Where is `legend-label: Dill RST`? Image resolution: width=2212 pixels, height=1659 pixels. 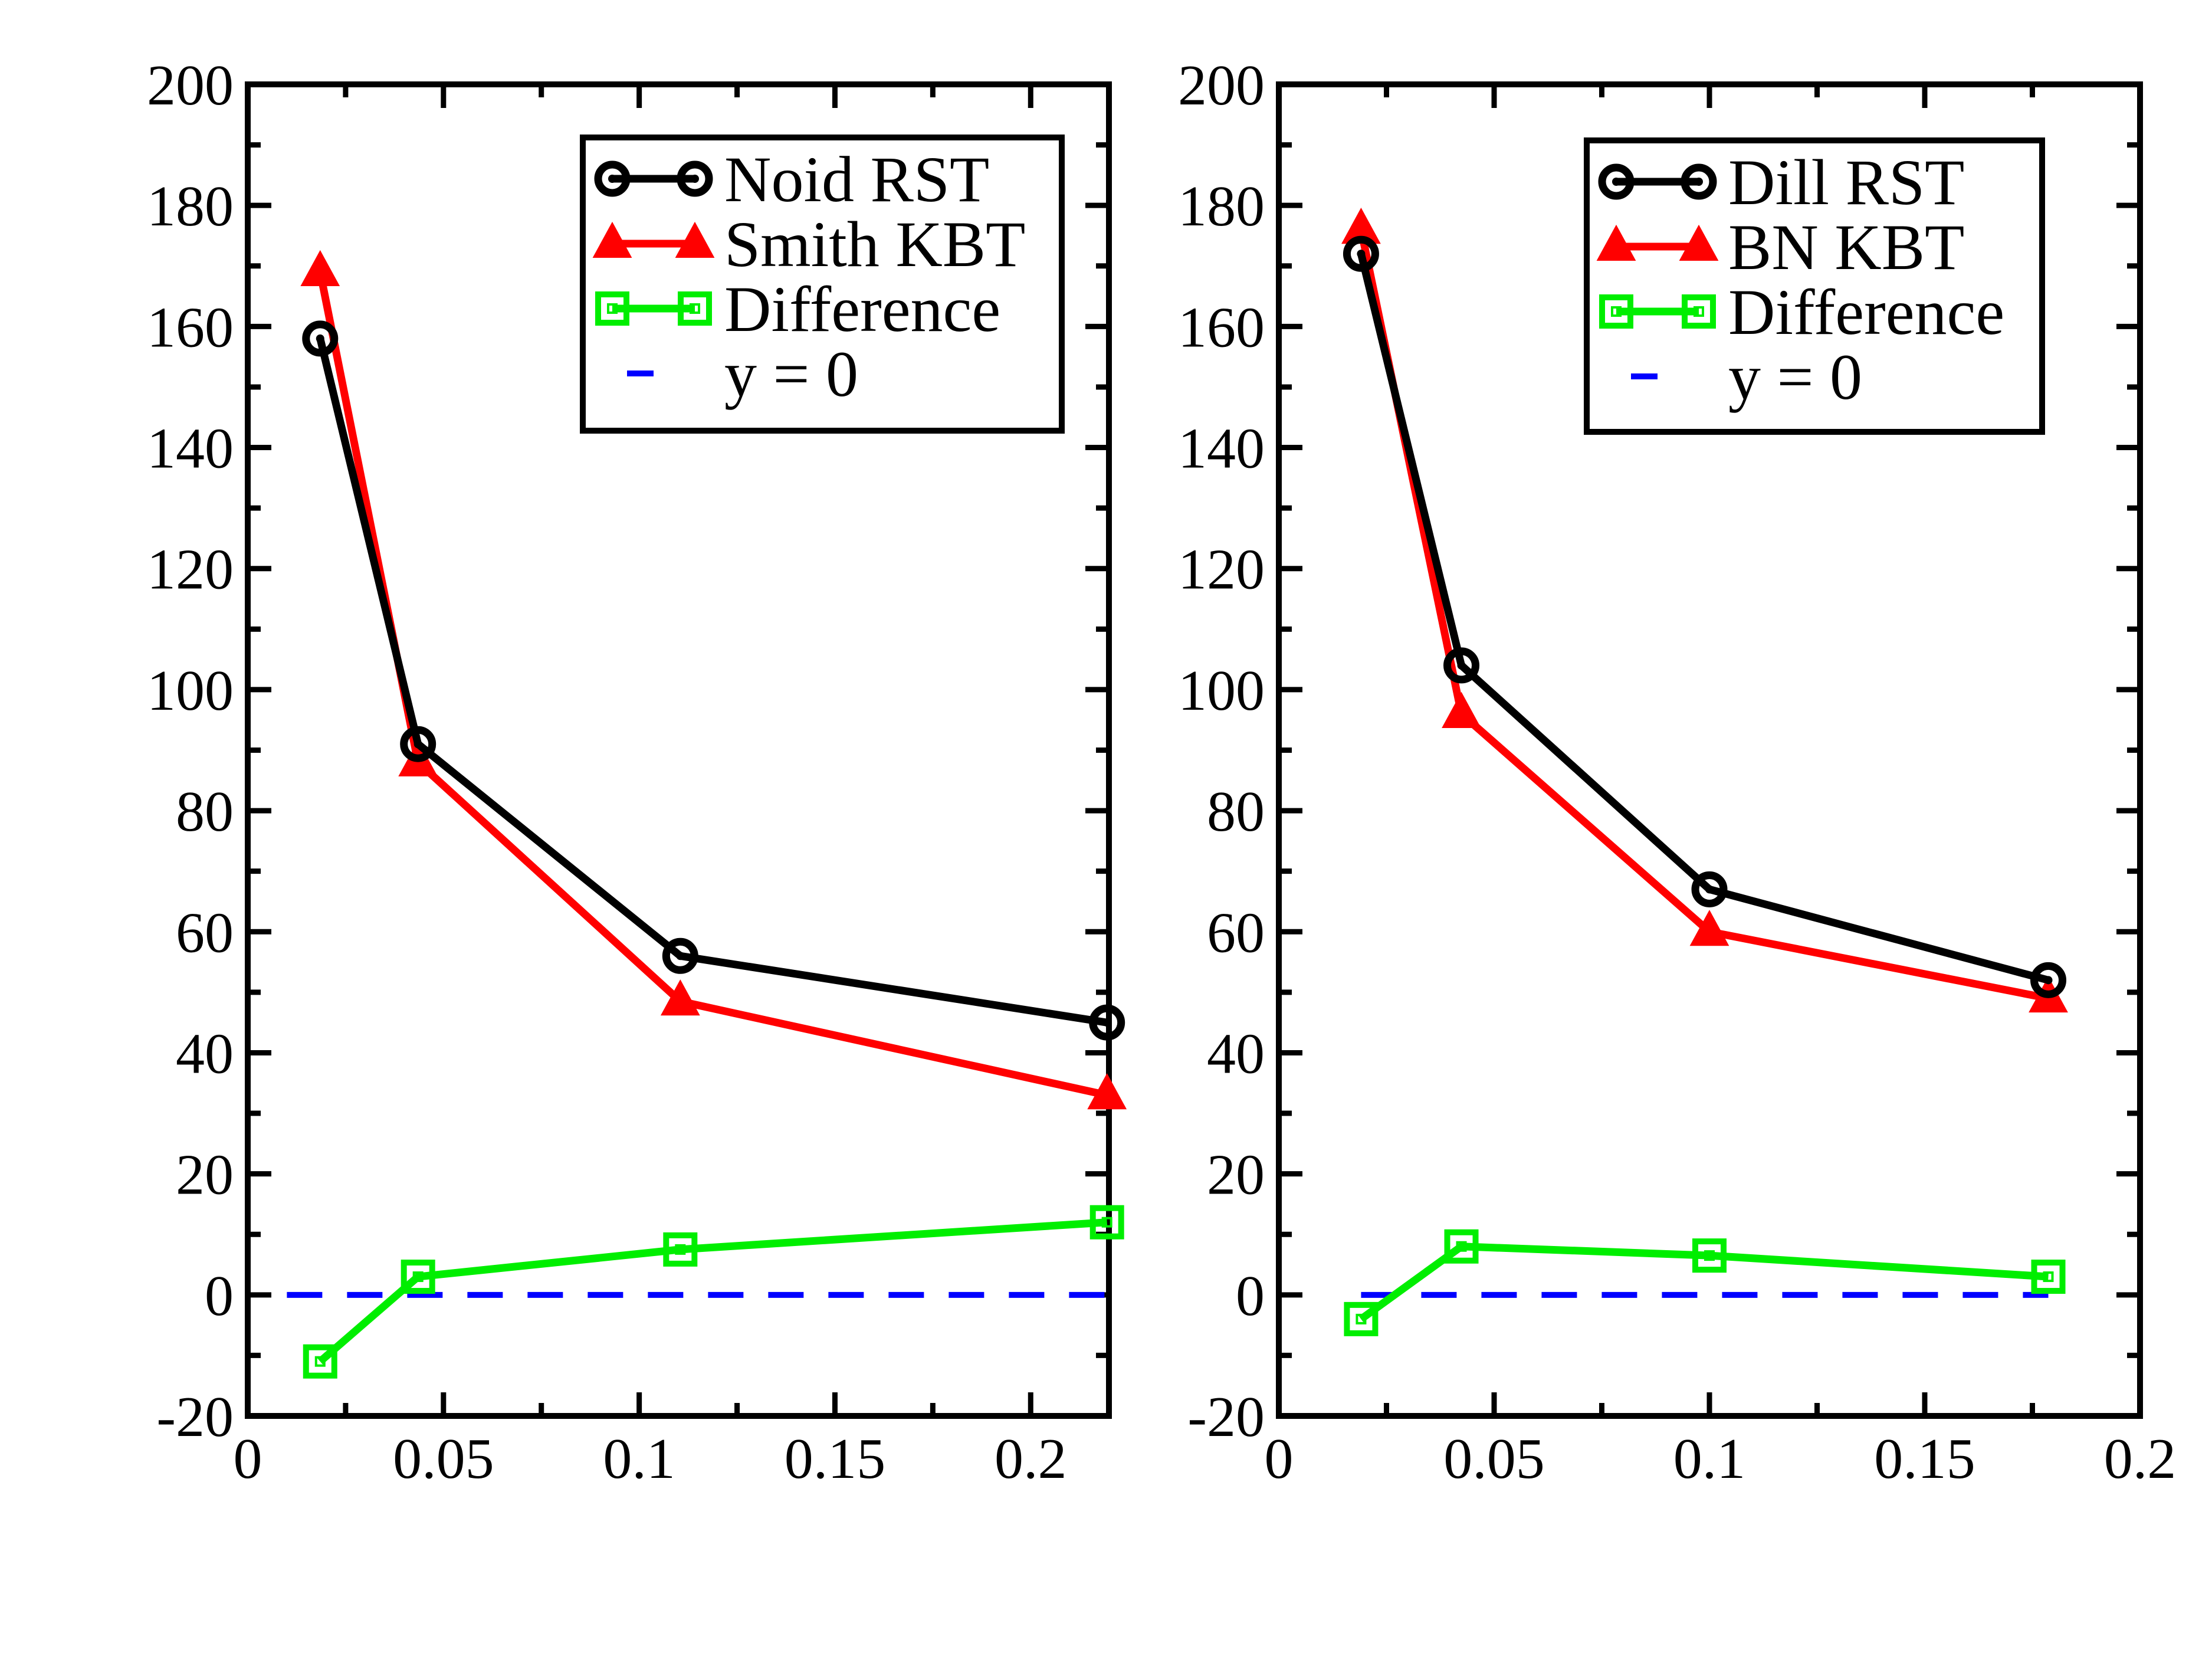 legend-label: Dill RST is located at coordinates (1846, 182).